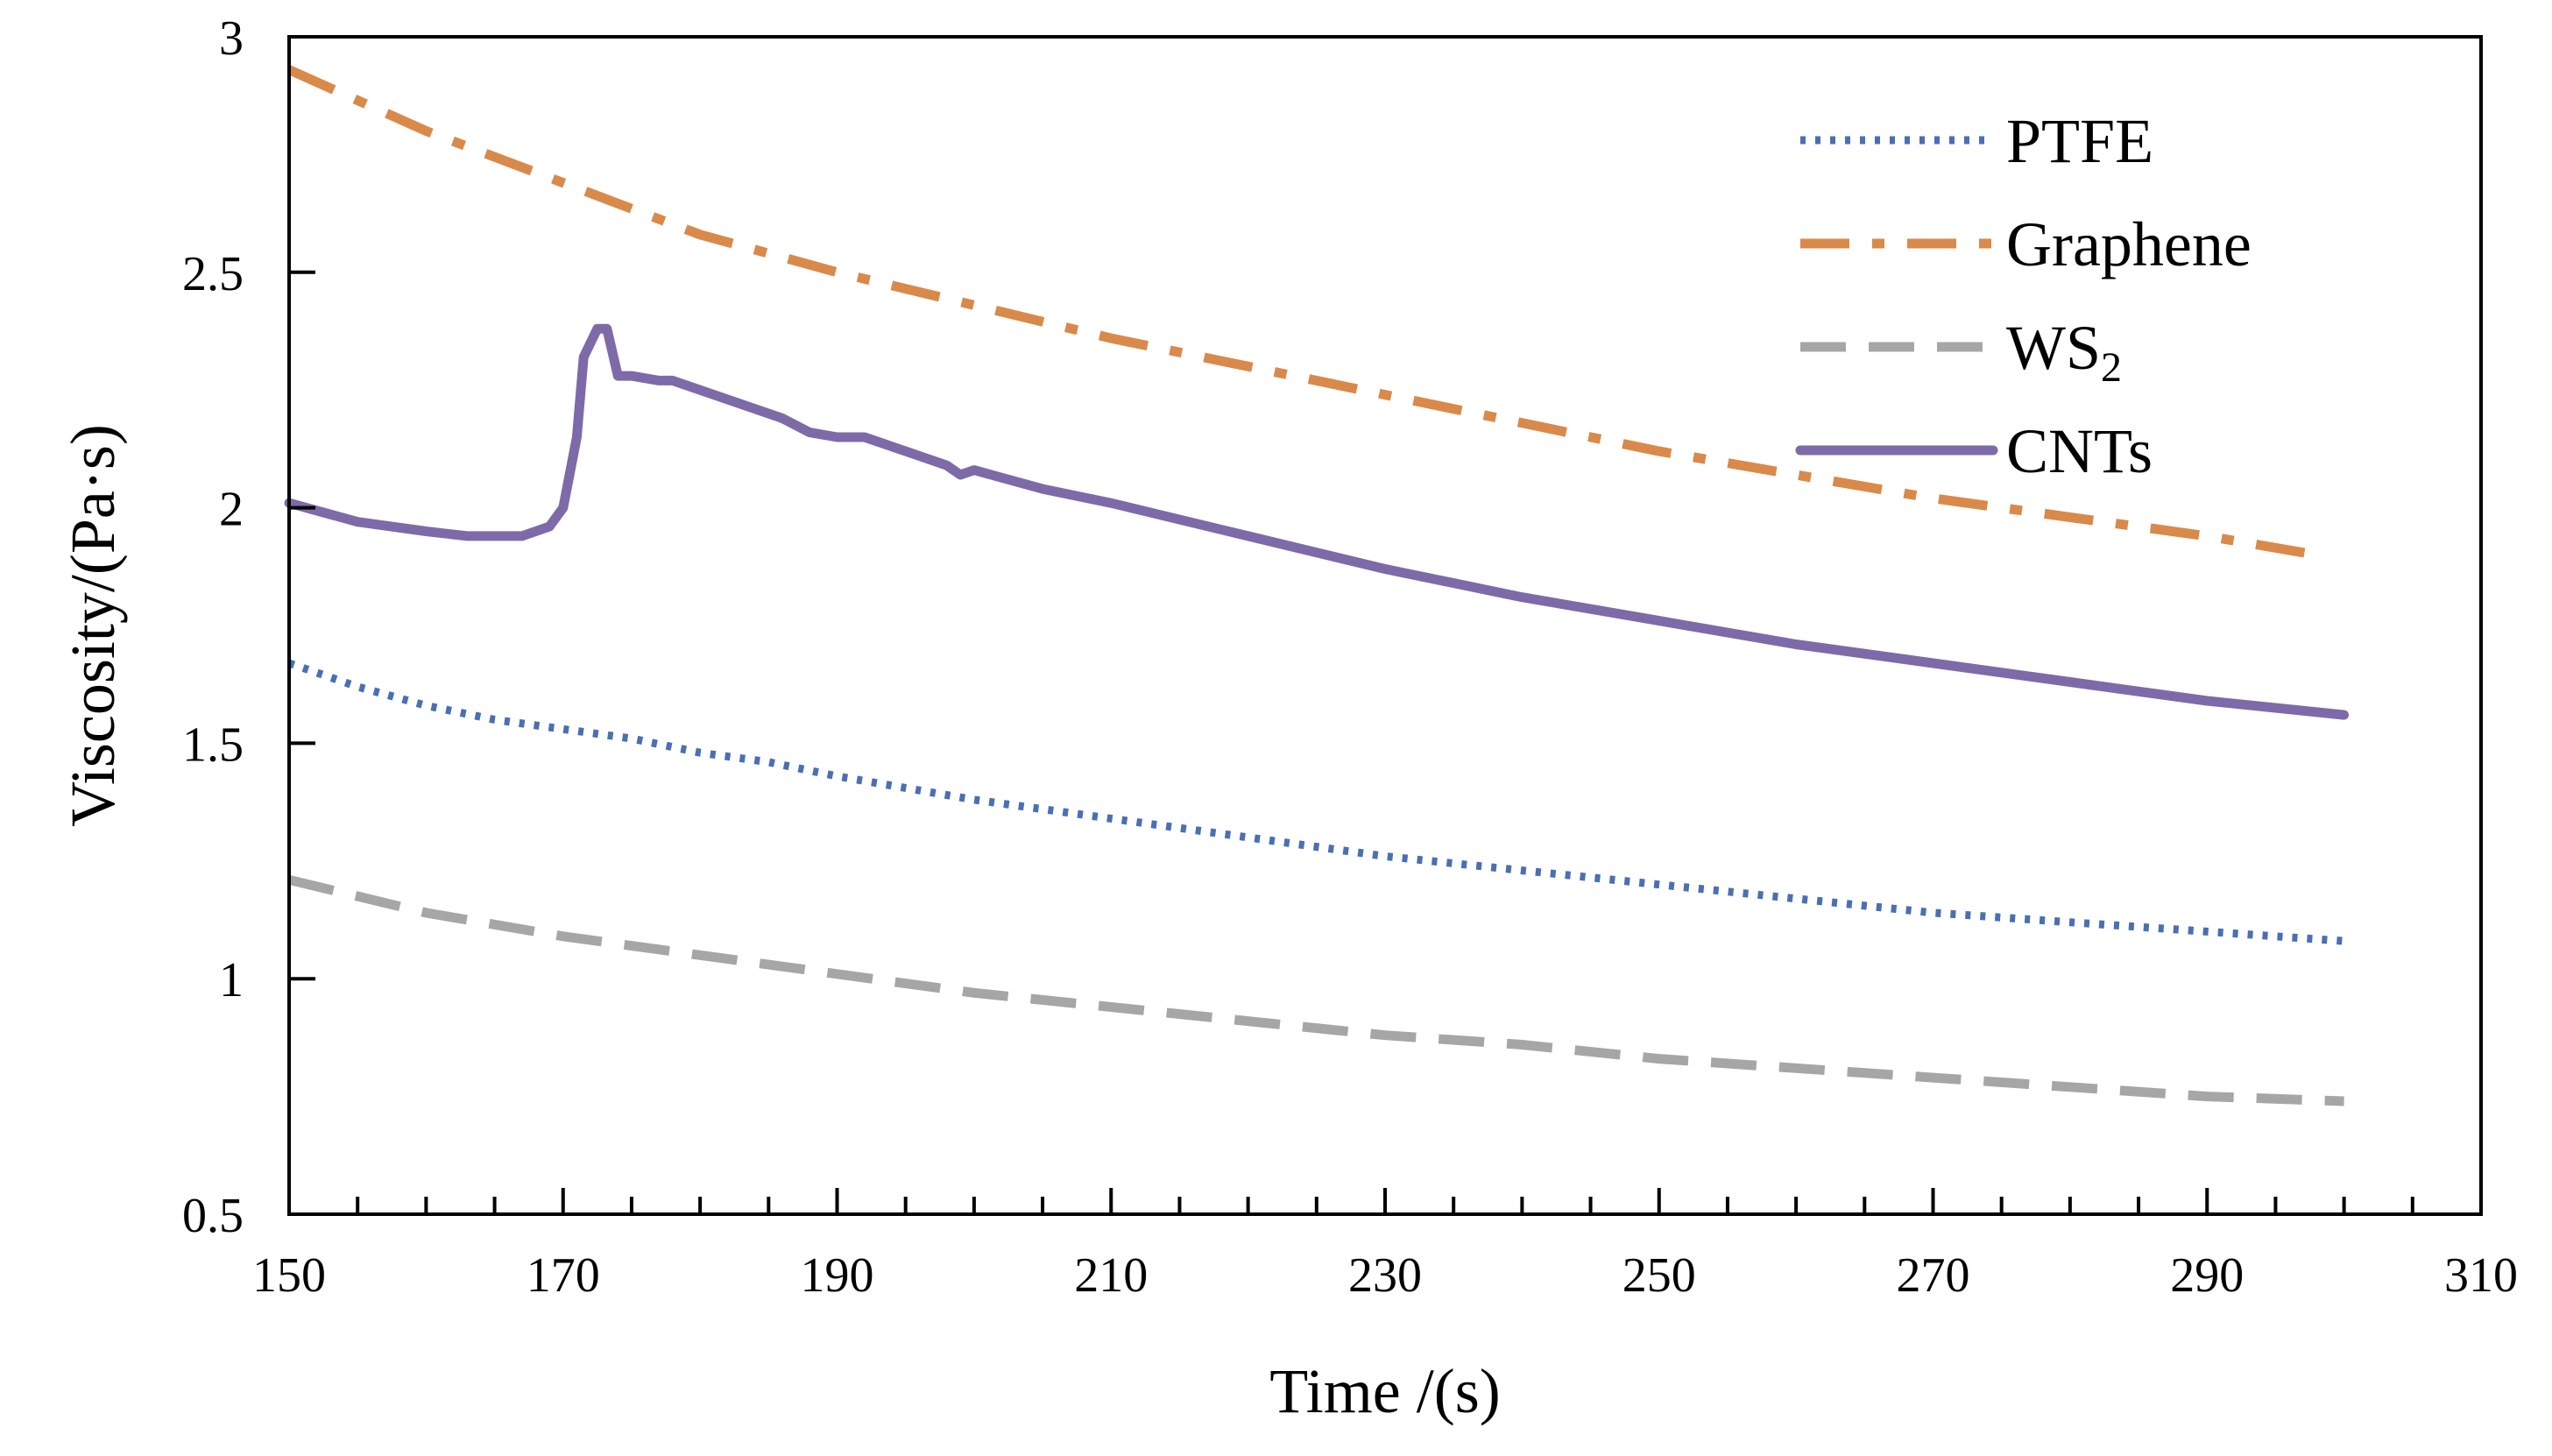 Image resolution: width=2552 pixels, height=1456 pixels. Describe the element at coordinates (837, 1275) in the screenshot. I see `x-tick-label: 190` at that location.